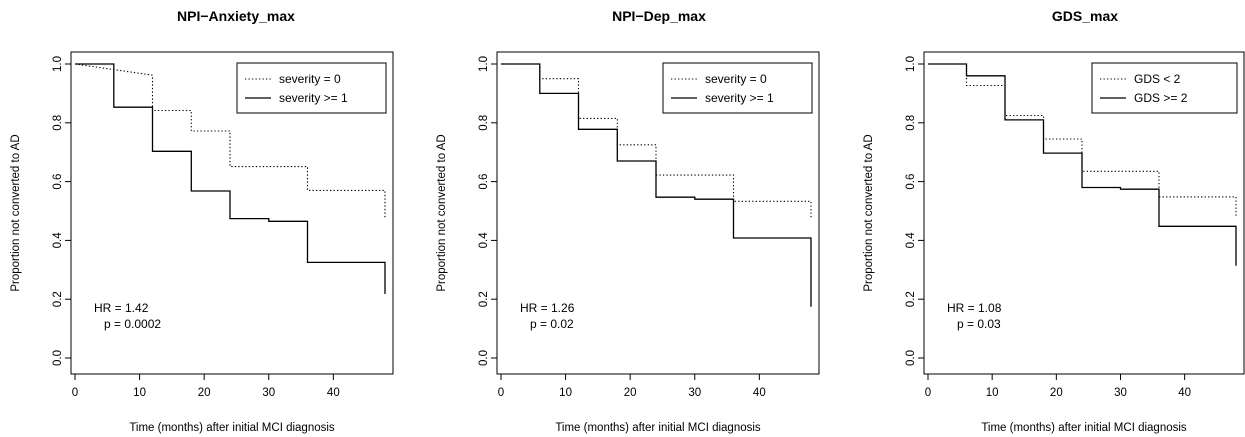 This screenshot has height=437, width=1245. What do you see at coordinates (121, 308) in the screenshot?
I see `hazard-ratio-label: HR = 1.42` at bounding box center [121, 308].